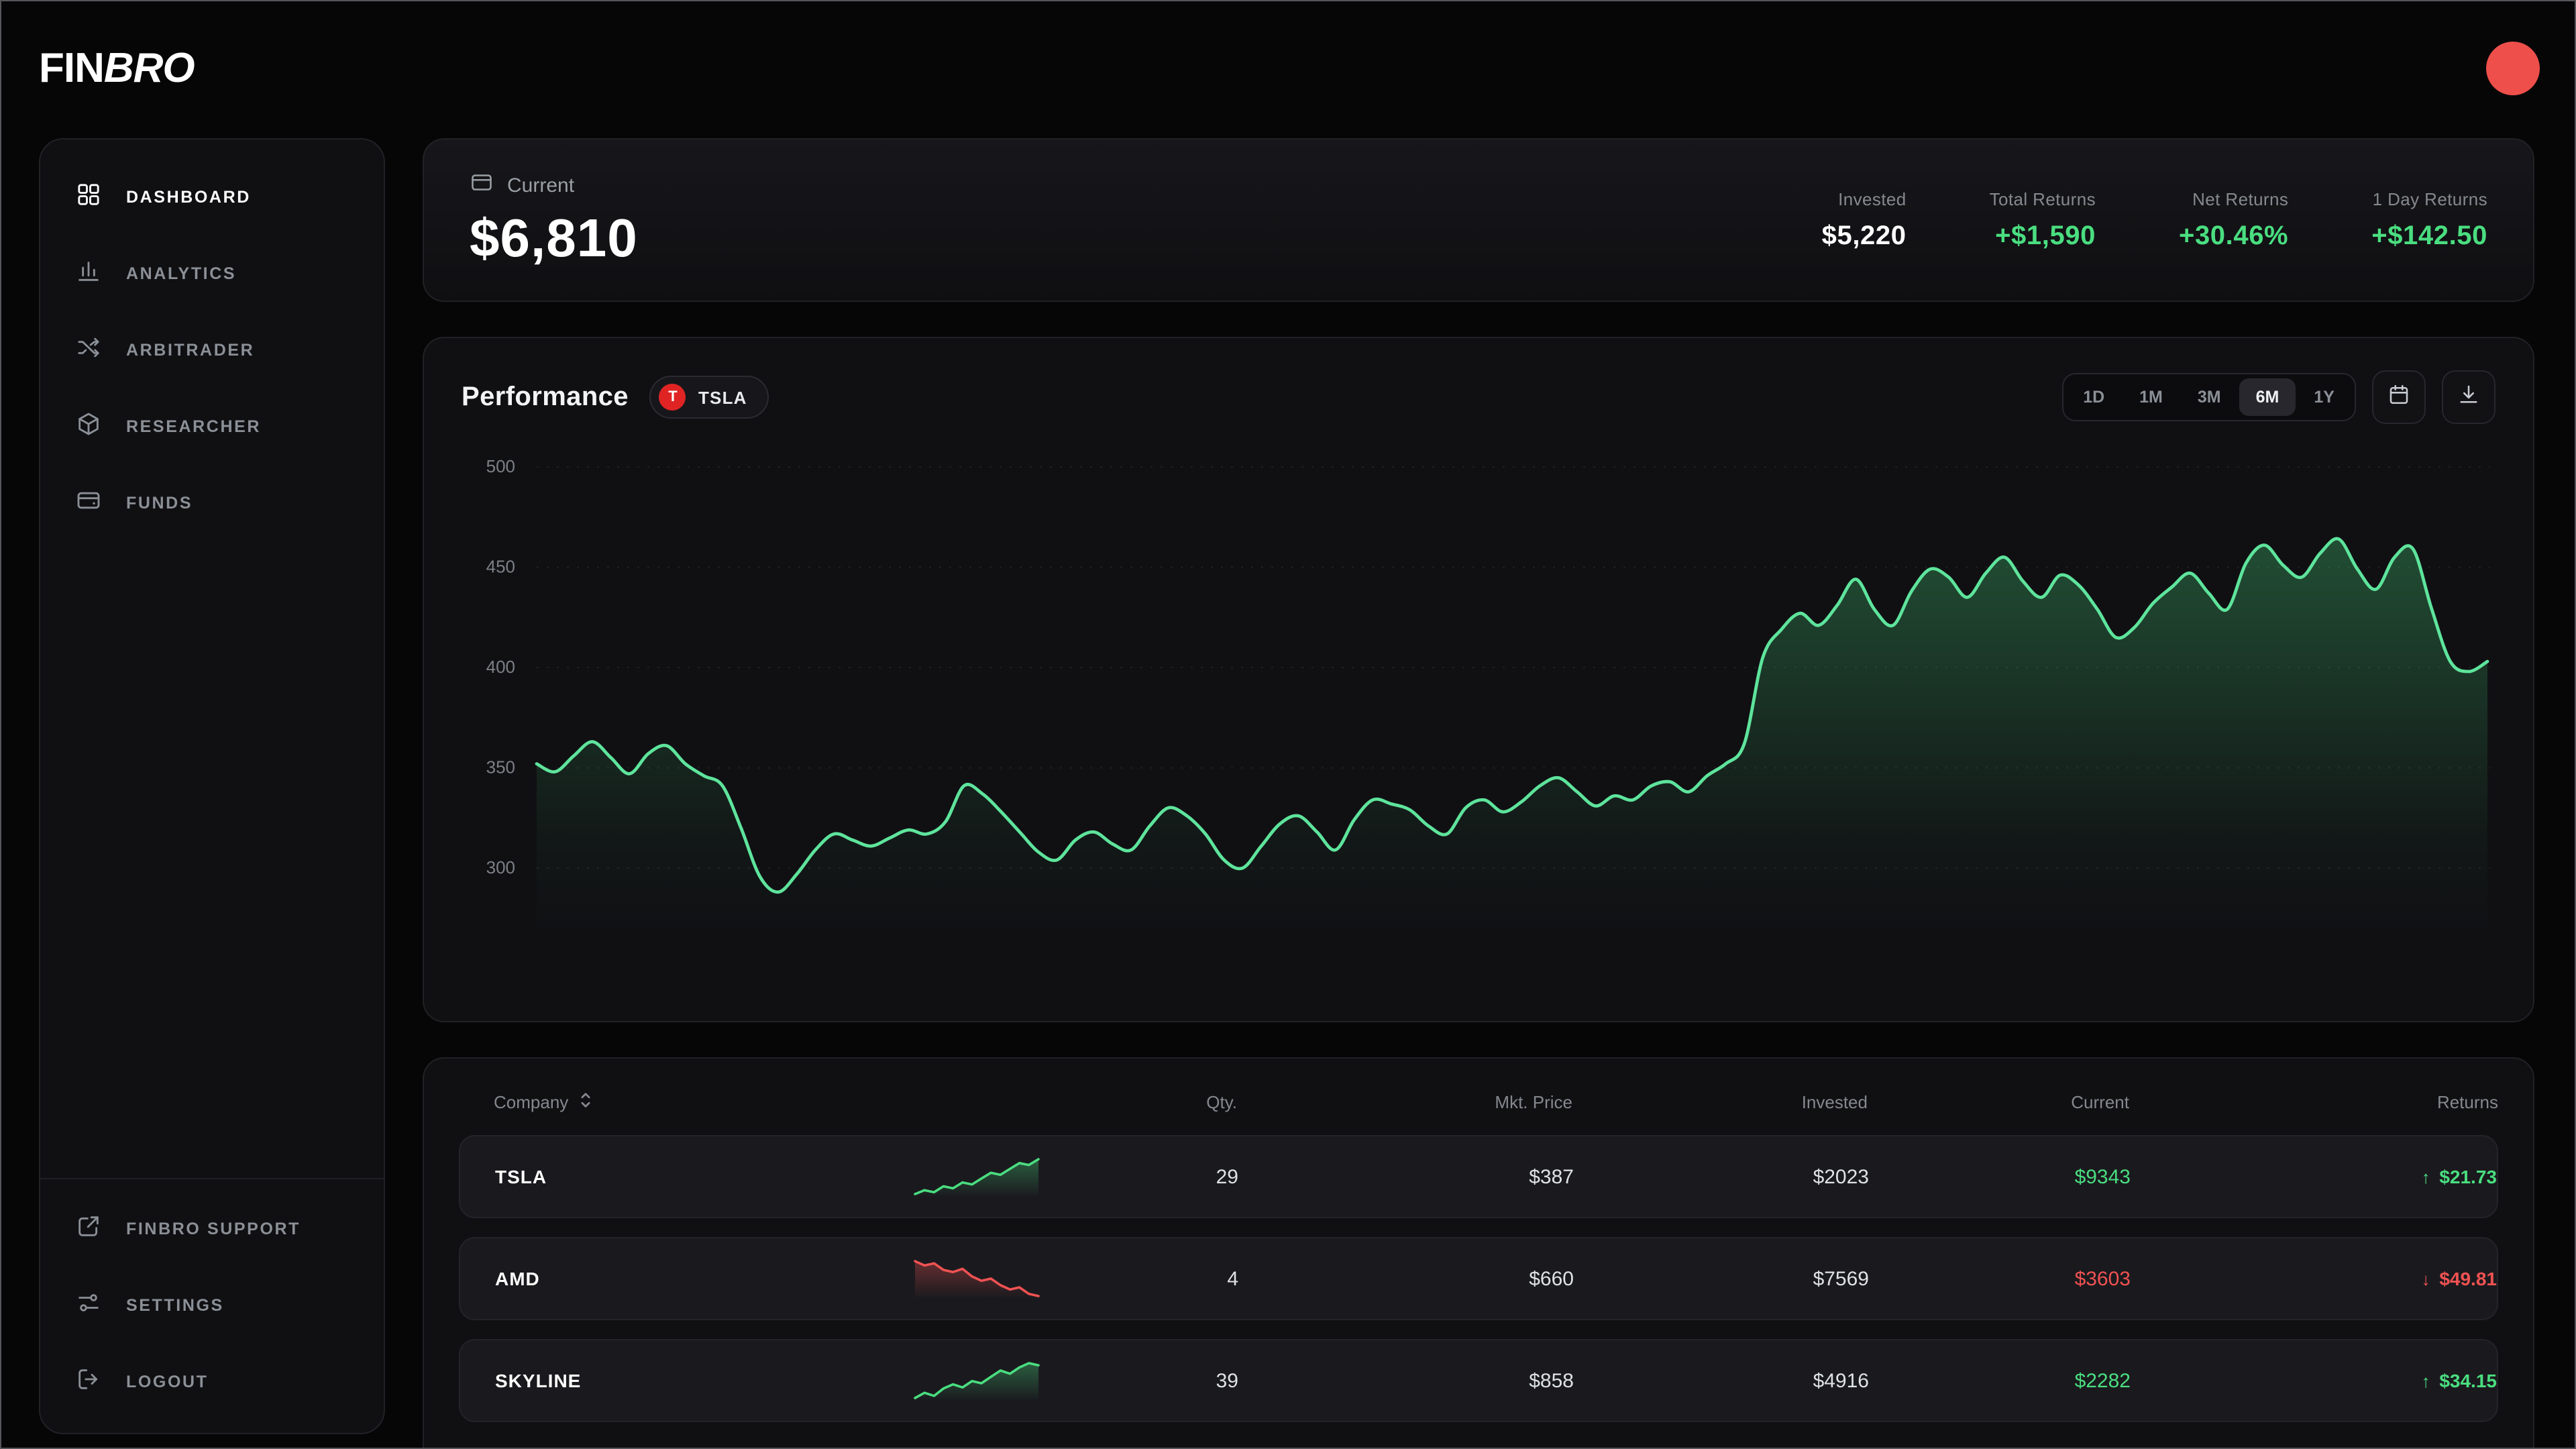 The image size is (2576, 1449). What do you see at coordinates (500, 466) in the screenshot?
I see `svg-text: 500` at bounding box center [500, 466].